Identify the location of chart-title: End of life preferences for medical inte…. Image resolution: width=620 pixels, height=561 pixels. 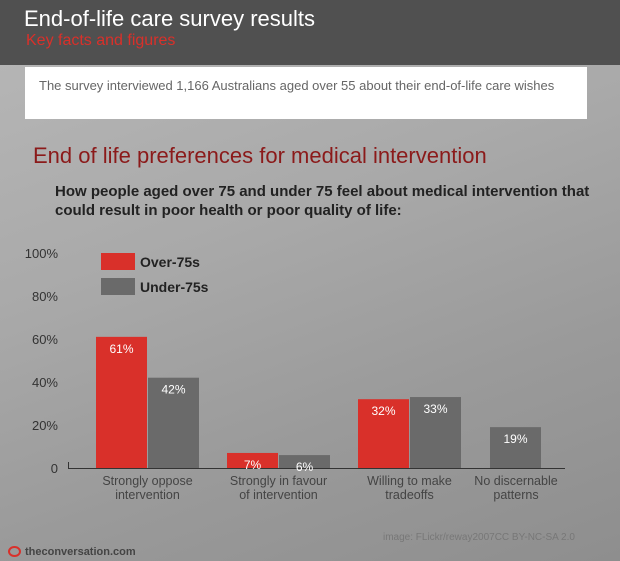
(260, 155).